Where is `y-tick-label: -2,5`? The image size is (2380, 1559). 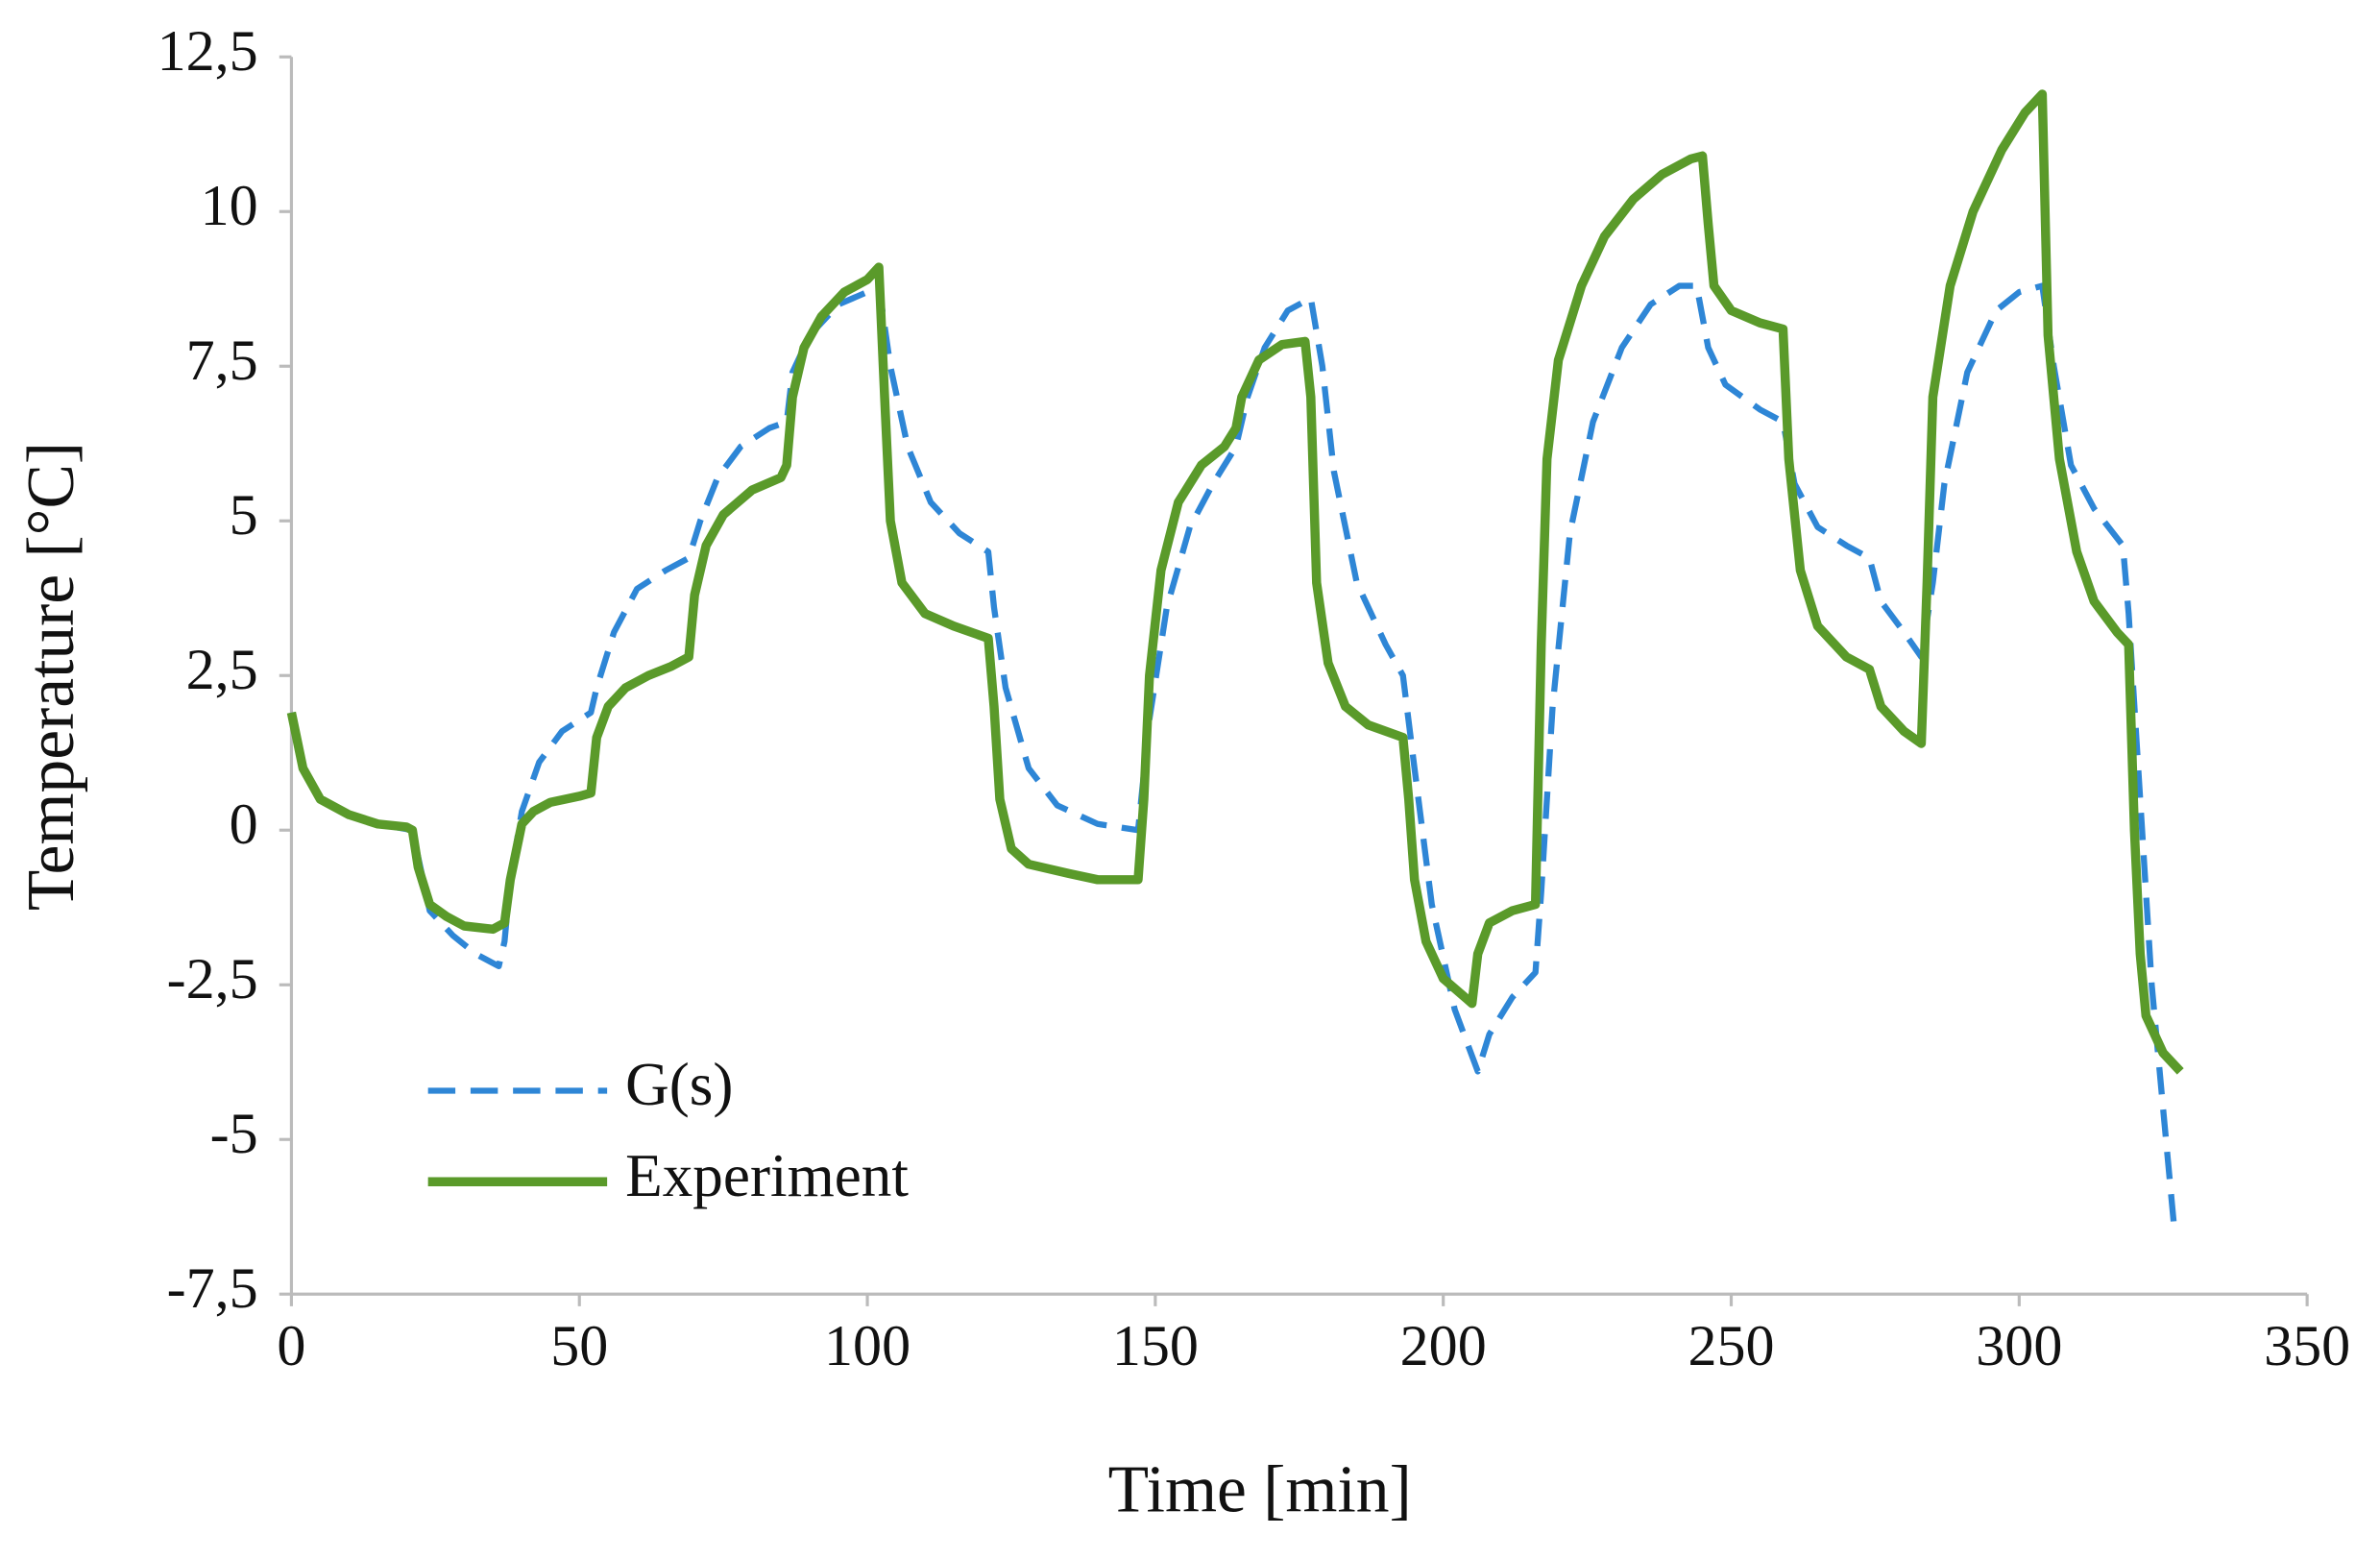
y-tick-label: -2,5 is located at coordinates (213, 979).